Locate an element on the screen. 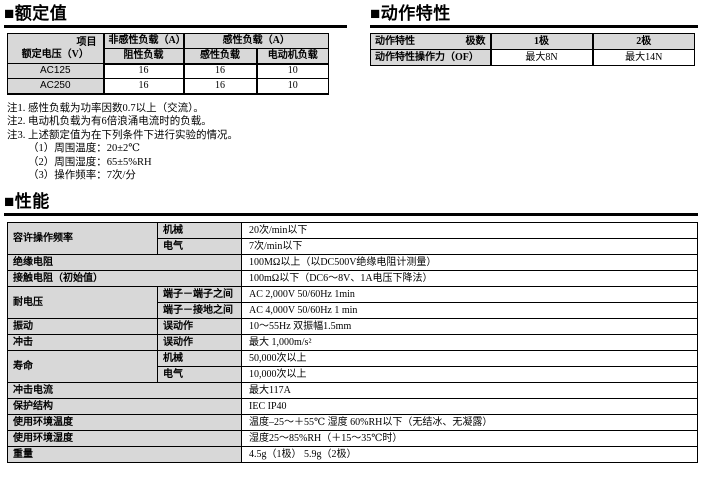  table-row: 冲击 误动作 最大 1,000m/s² is located at coordinates (352, 342).